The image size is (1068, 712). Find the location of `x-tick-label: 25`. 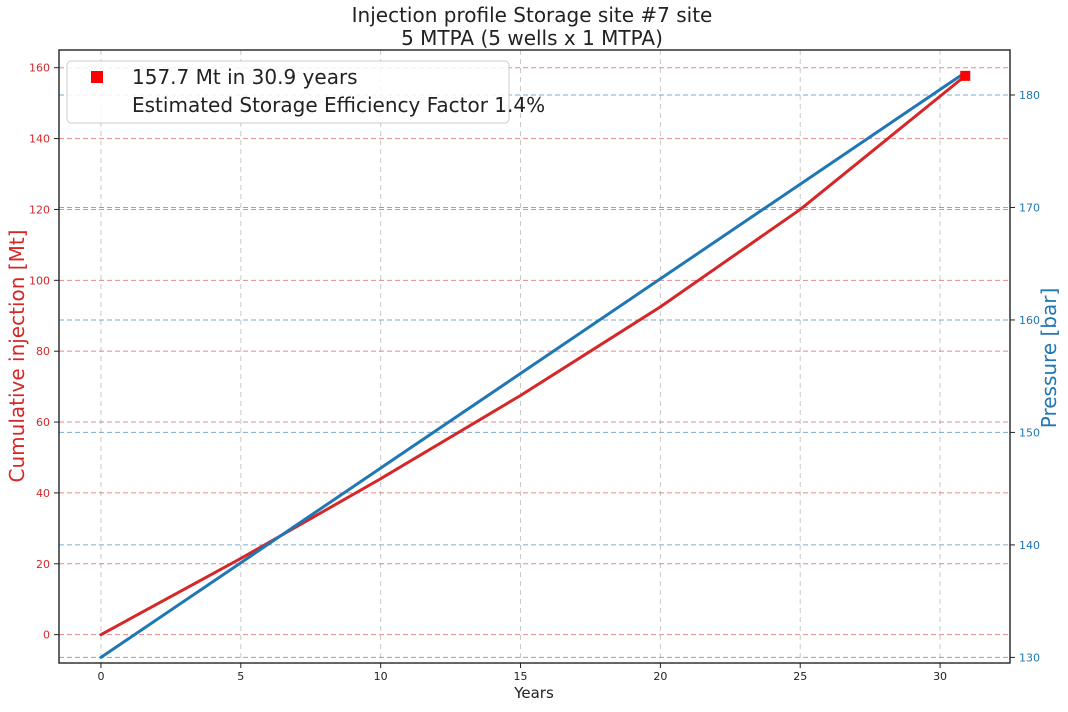

x-tick-label: 25 is located at coordinates (800, 676).